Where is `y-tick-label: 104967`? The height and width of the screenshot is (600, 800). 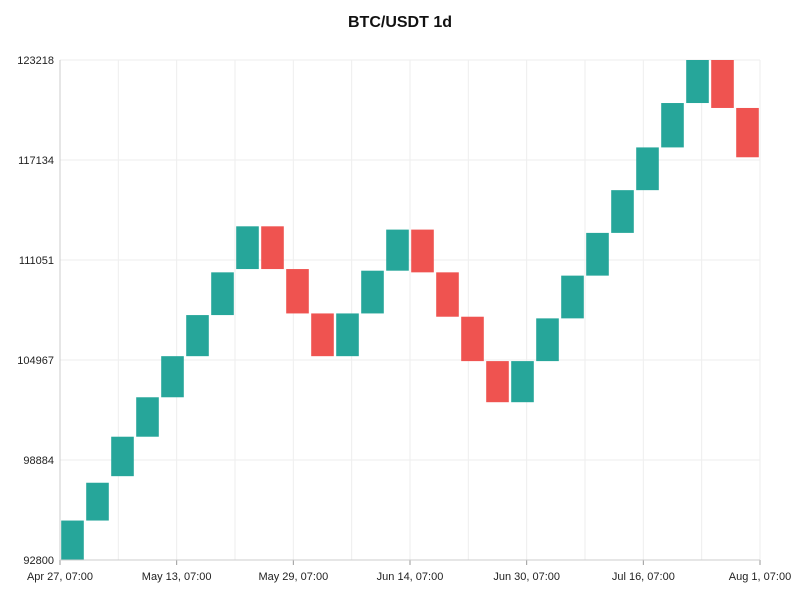
y-tick-label: 104967 is located at coordinates (35, 361).